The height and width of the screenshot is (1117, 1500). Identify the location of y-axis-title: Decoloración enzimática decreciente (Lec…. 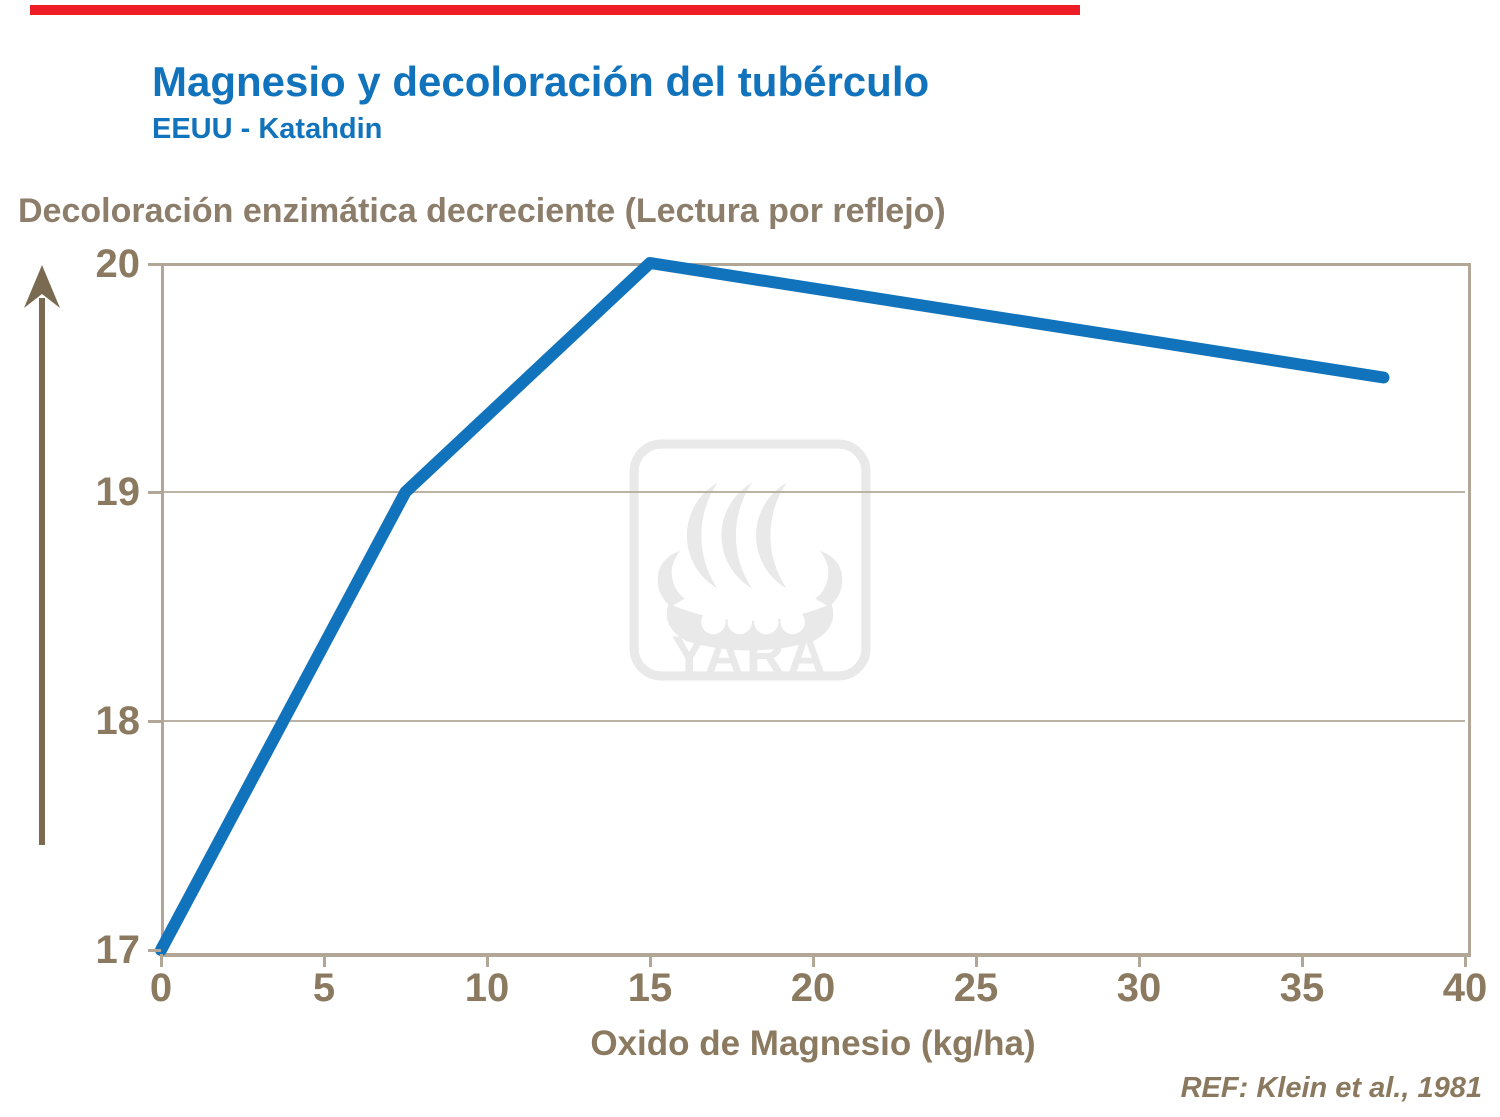
(482, 211).